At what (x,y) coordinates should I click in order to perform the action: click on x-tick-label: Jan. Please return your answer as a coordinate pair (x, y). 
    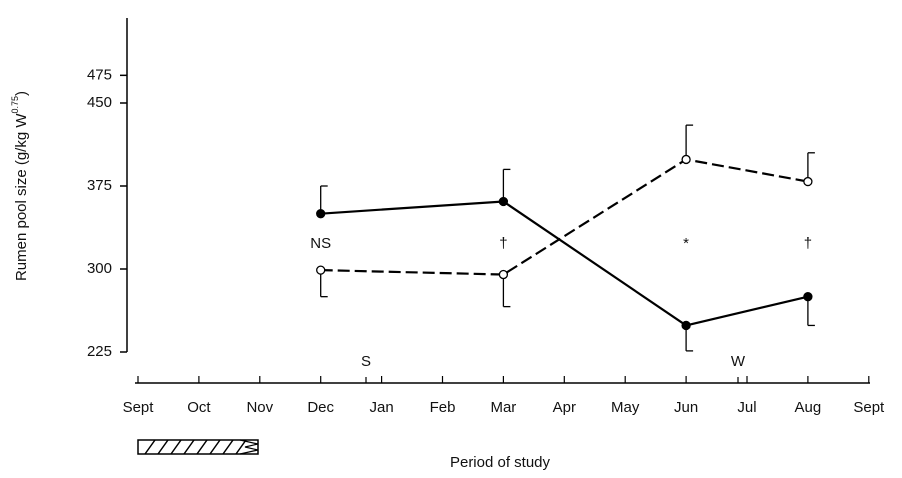
    Looking at the image, I should click on (382, 407).